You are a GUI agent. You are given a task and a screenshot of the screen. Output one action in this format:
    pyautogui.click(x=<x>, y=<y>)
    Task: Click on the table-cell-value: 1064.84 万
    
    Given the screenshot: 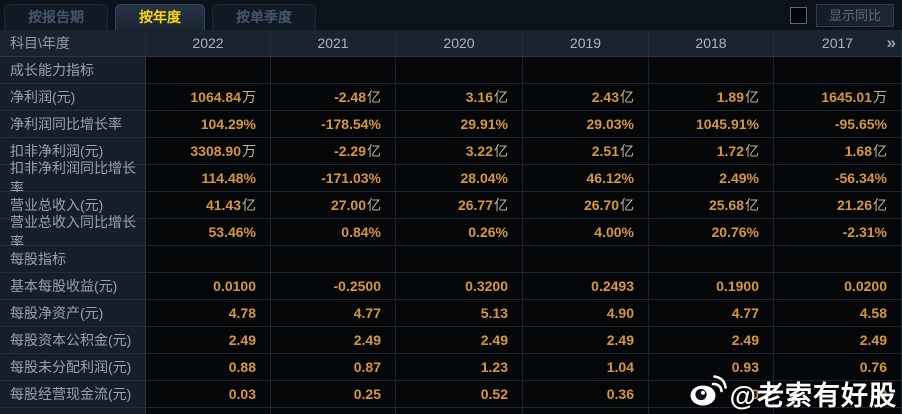 What is the action you would take?
    pyautogui.click(x=208, y=97)
    